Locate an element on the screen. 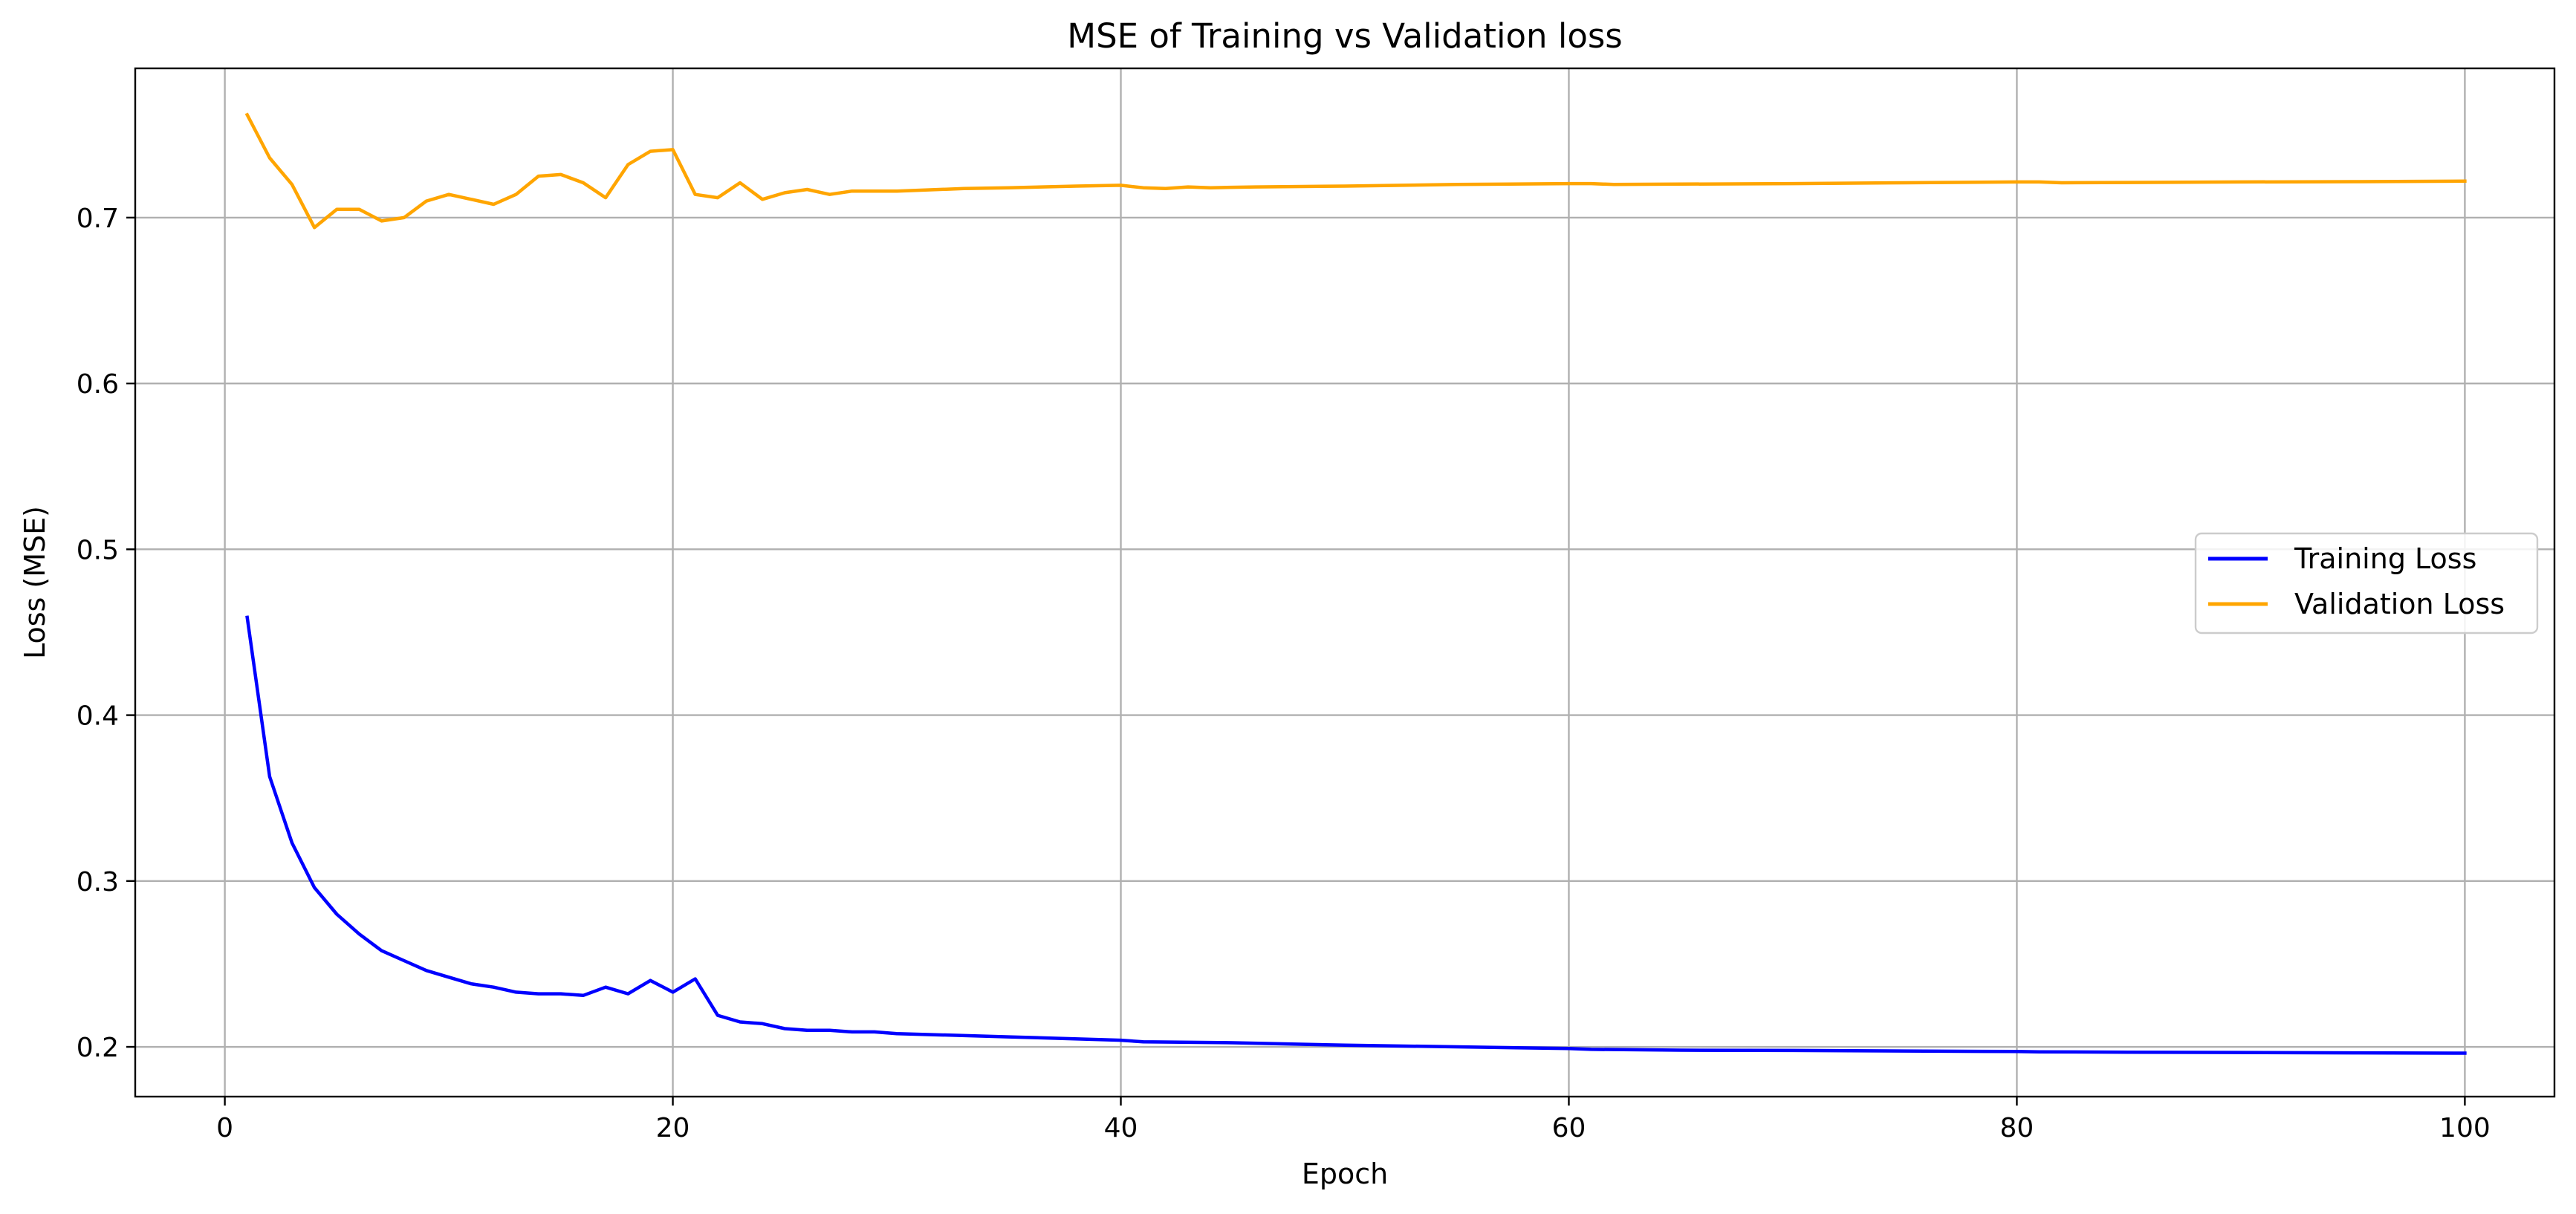 The width and height of the screenshot is (2576, 1214). y-tick-label: 0.3 is located at coordinates (98, 882).